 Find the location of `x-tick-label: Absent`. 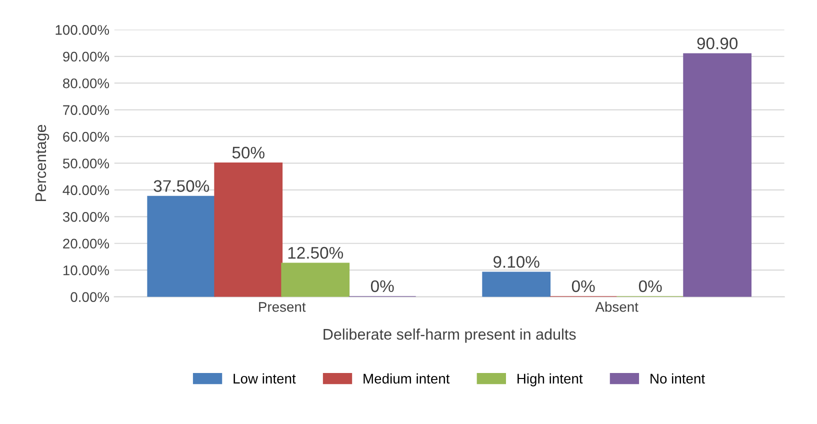

x-tick-label: Absent is located at coordinates (616, 307).